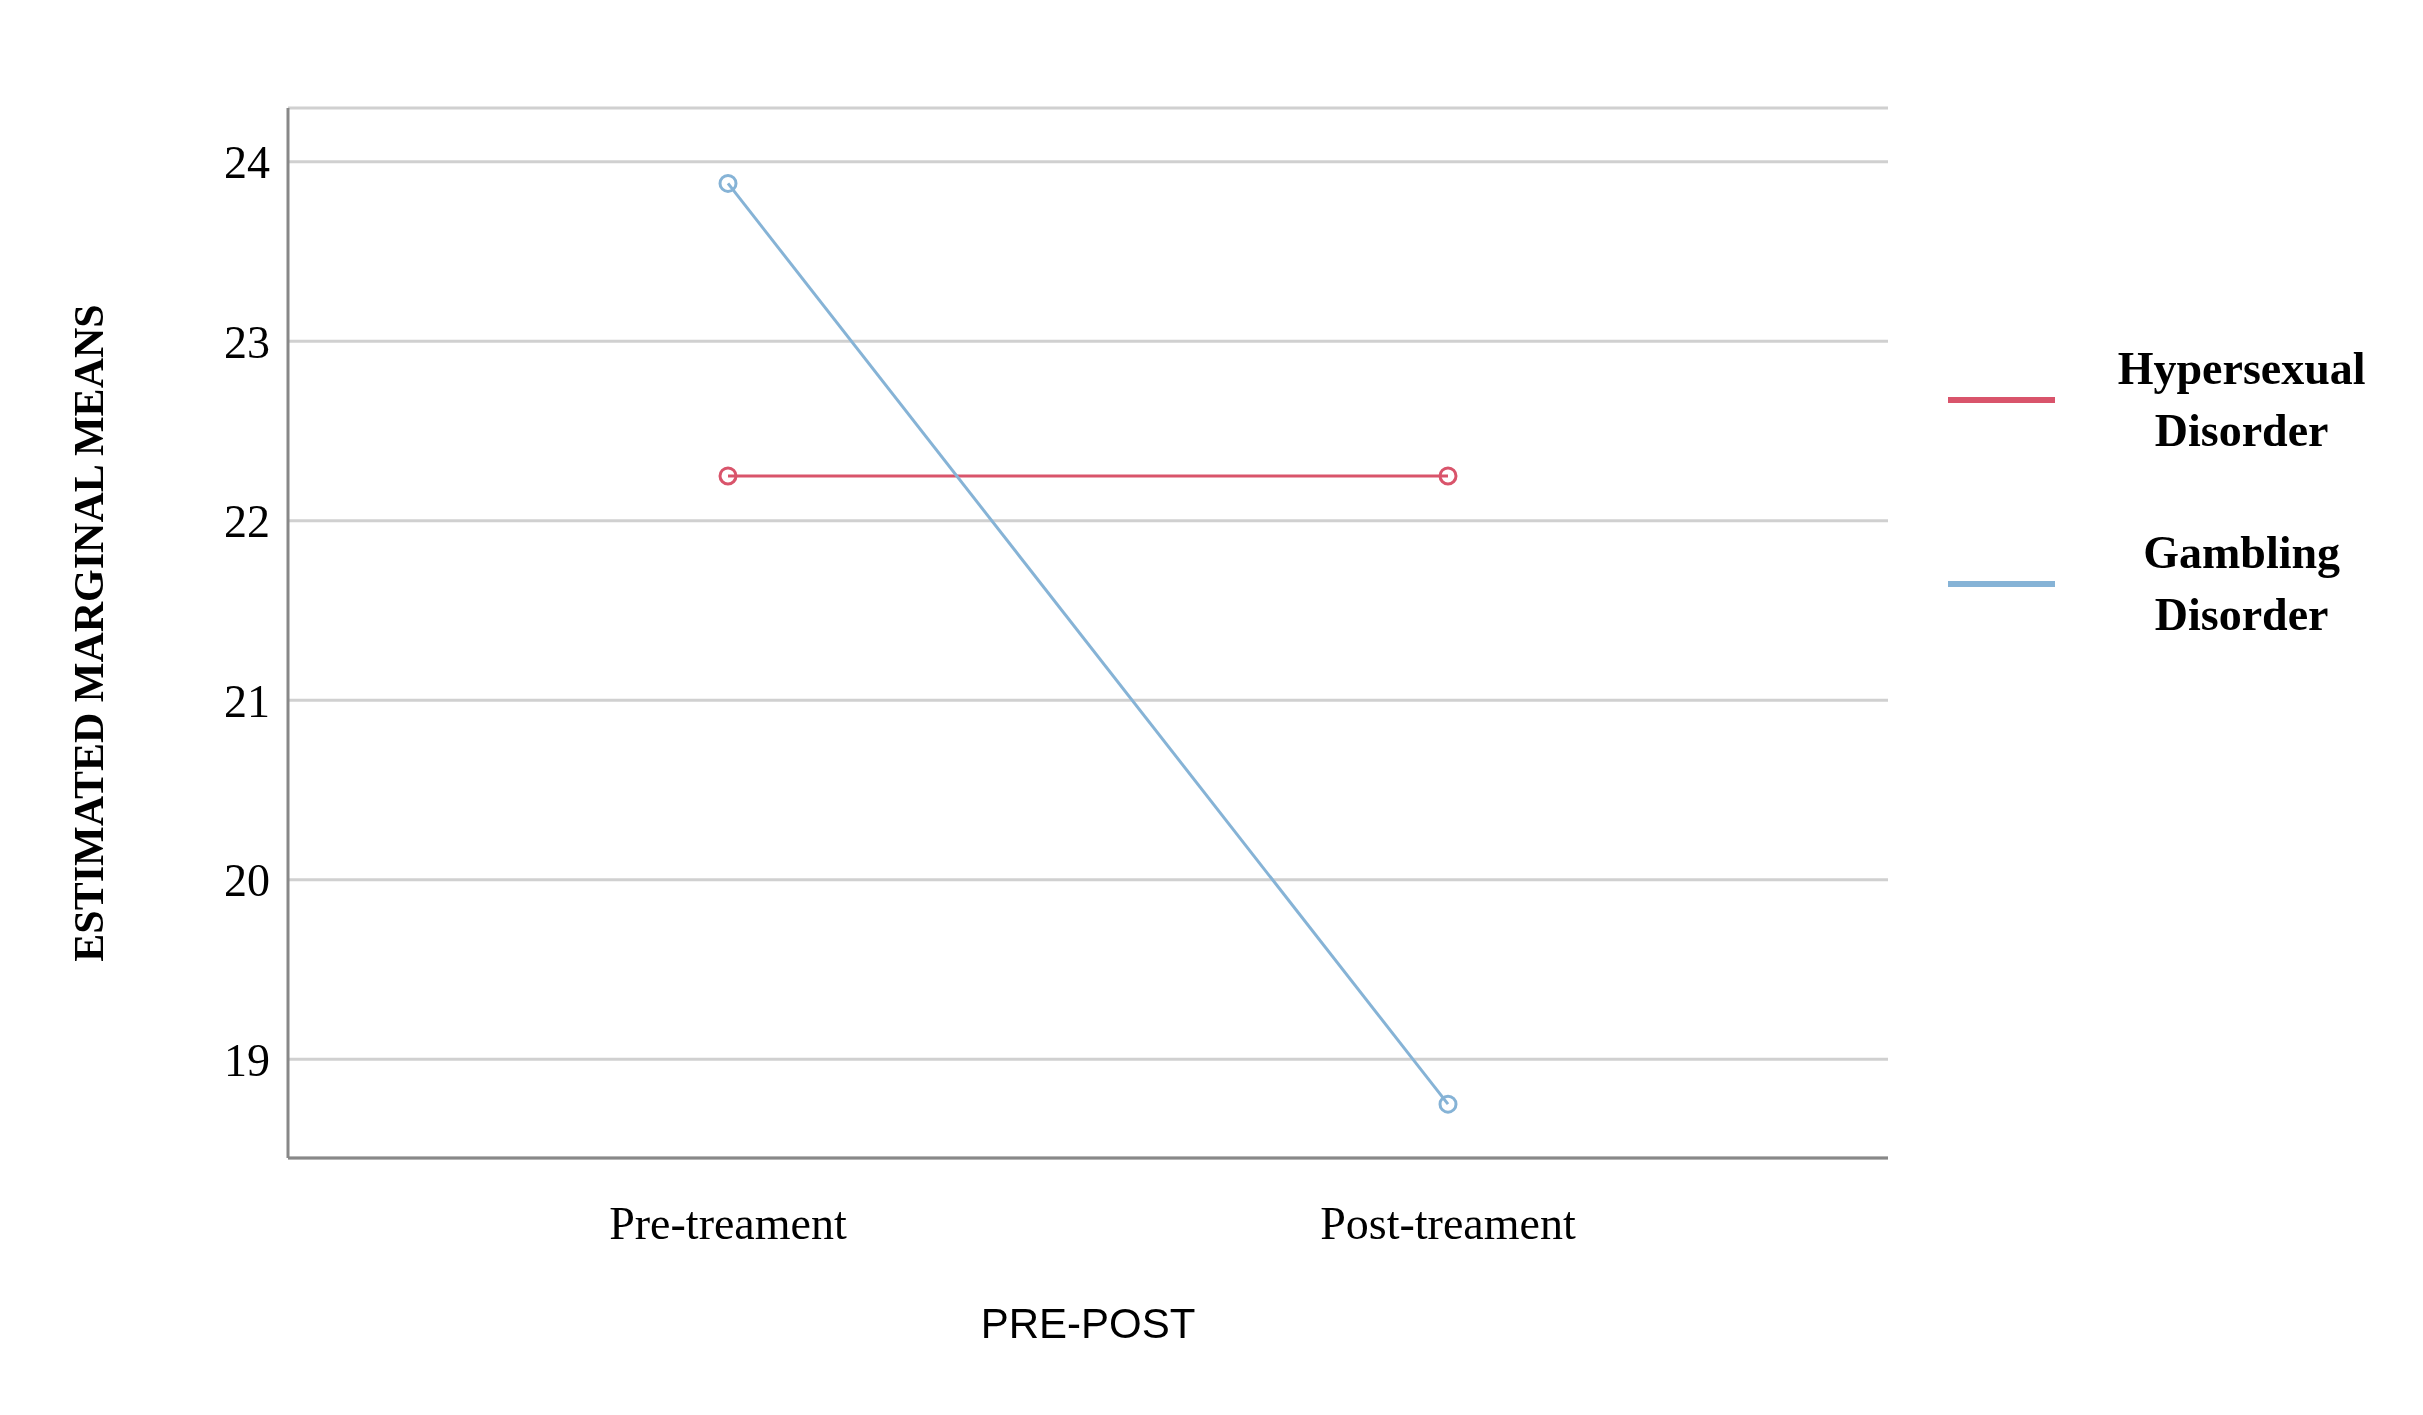 Image resolution: width=2423 pixels, height=1415 pixels. What do you see at coordinates (247, 342) in the screenshot?
I see `y-tick-label: 23` at bounding box center [247, 342].